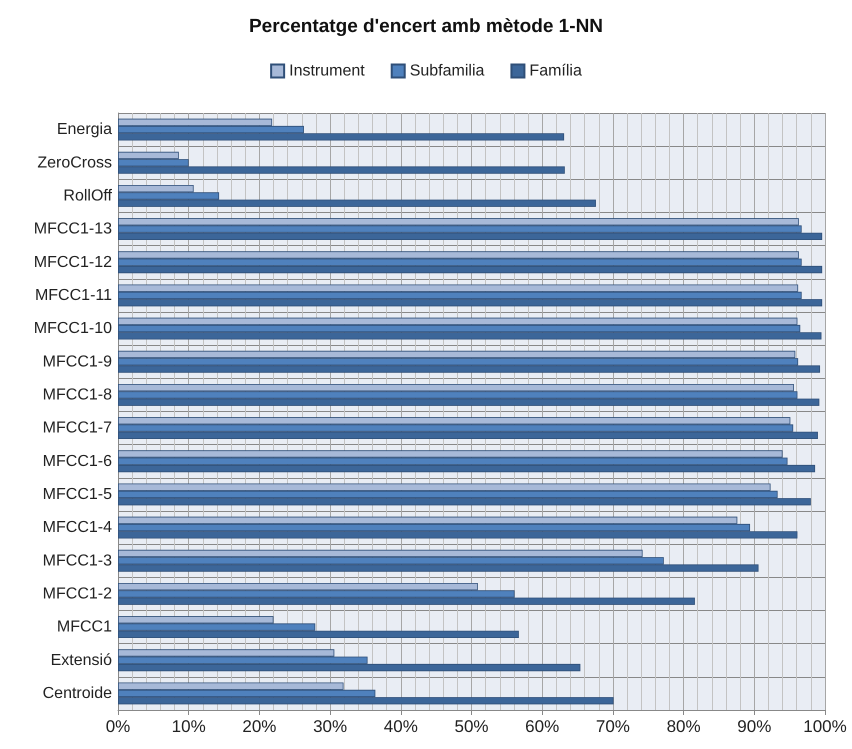  Describe the element at coordinates (84, 129) in the screenshot. I see `y-tick-label: Energia` at that location.